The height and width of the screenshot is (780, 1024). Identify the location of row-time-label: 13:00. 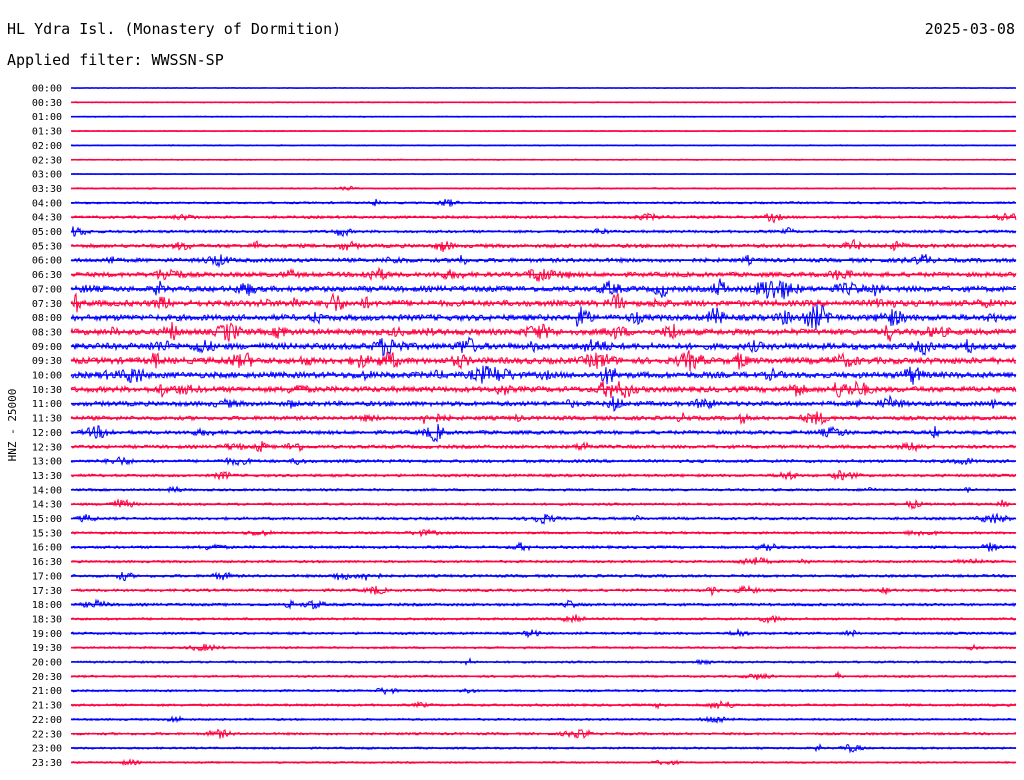
(47, 462).